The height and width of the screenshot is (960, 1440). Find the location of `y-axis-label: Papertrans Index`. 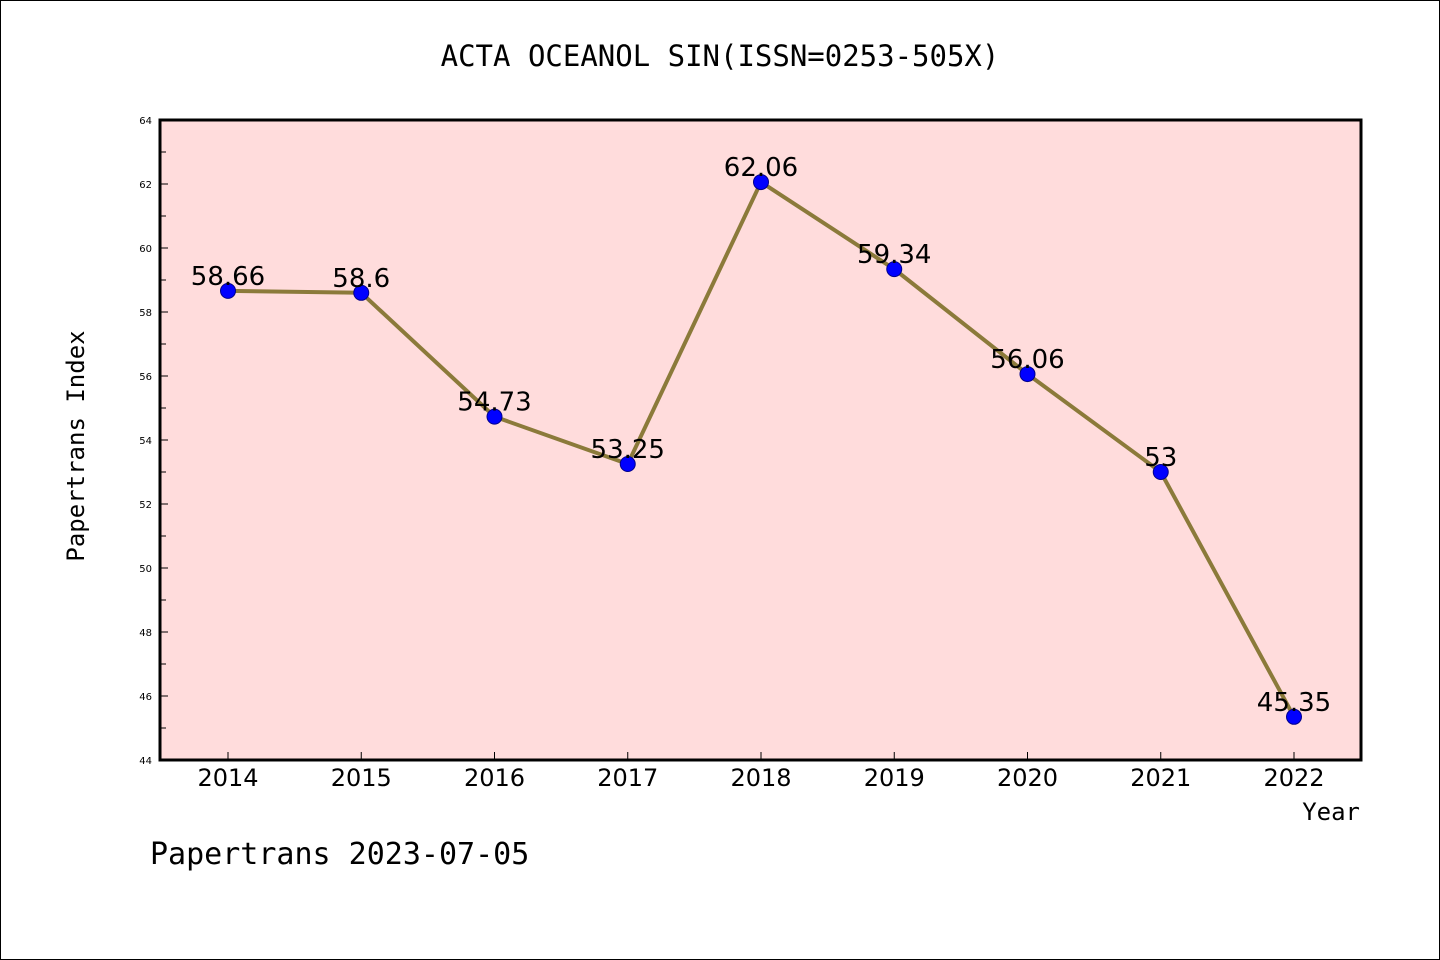

y-axis-label: Papertrans Index is located at coordinates (76, 445).